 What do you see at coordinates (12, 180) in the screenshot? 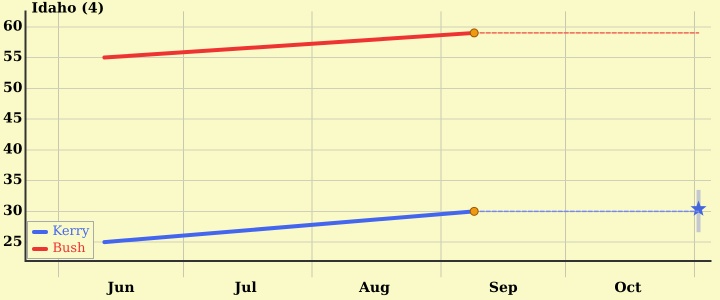
I see `y-tick-label: 35` at bounding box center [12, 180].